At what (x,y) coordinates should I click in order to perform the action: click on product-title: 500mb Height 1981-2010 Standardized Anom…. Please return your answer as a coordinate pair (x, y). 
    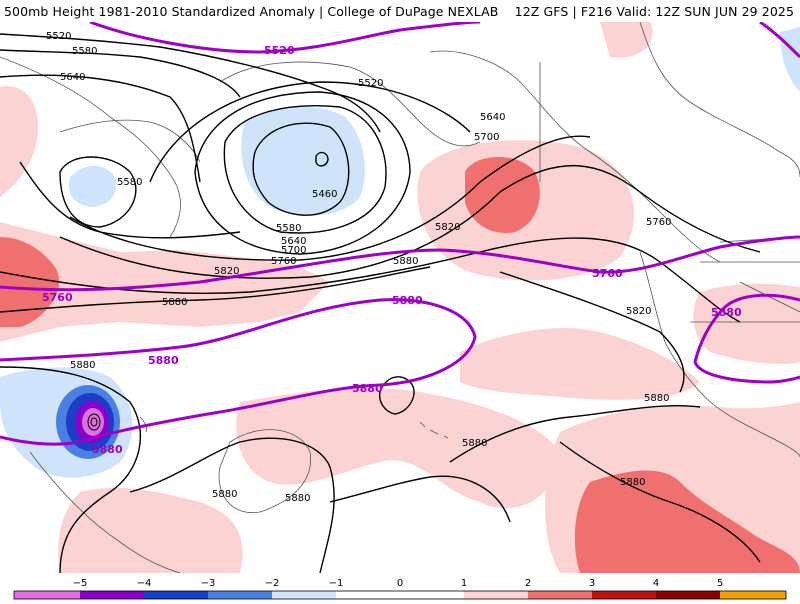
    Looking at the image, I should click on (251, 11).